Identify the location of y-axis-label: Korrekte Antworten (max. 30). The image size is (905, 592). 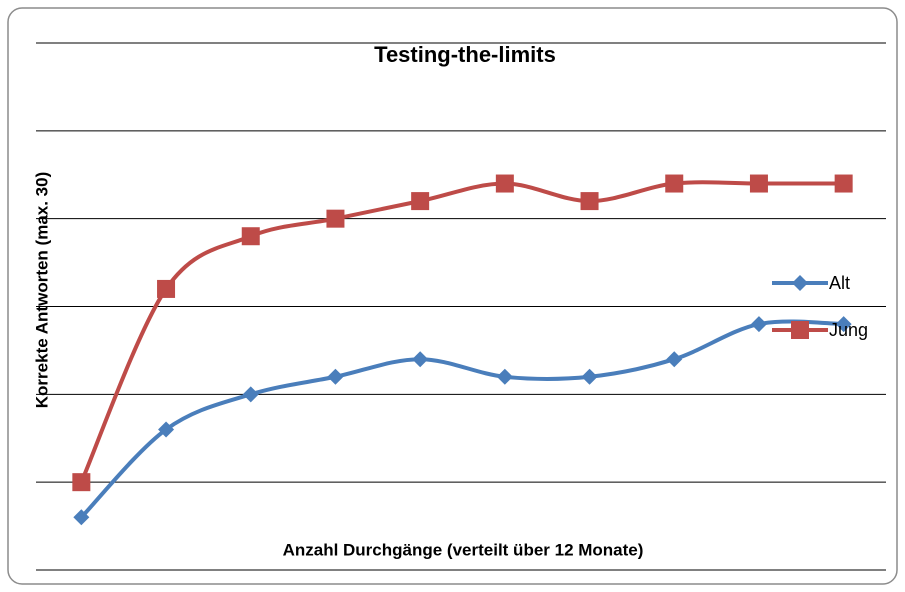
(41, 290).